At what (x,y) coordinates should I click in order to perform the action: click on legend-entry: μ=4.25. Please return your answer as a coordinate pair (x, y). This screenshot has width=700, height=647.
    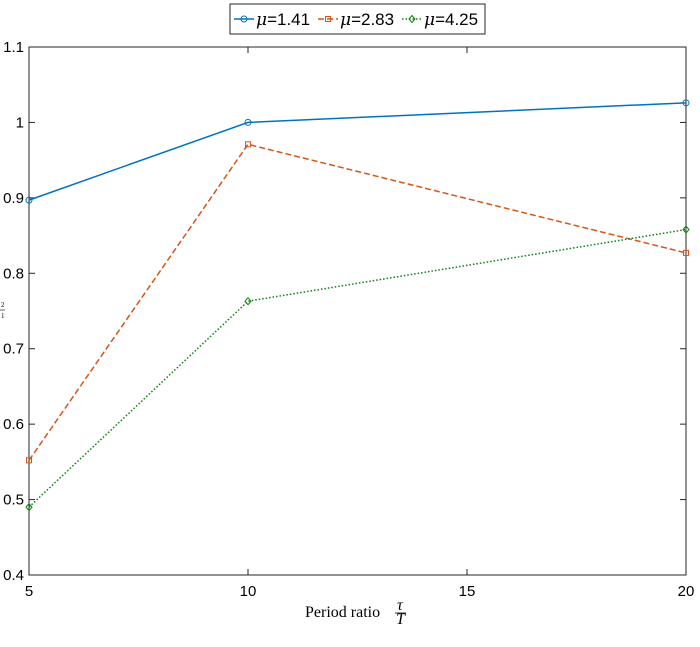
    Looking at the image, I should click on (440, 20).